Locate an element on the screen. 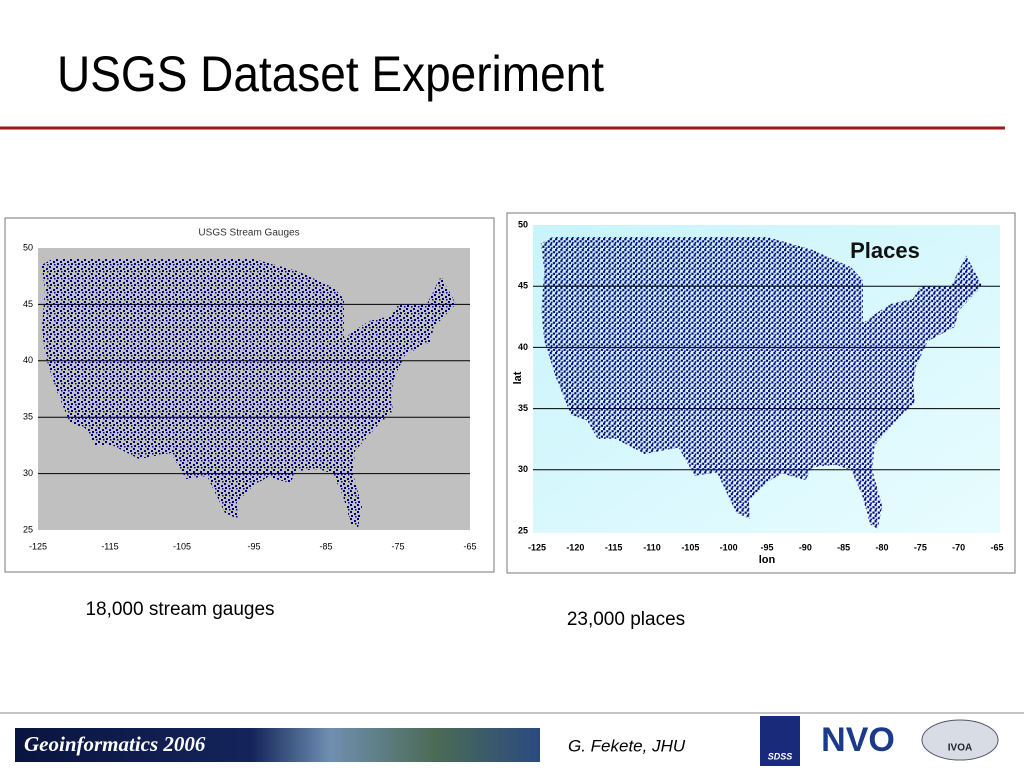  figure-title: USGS Stream Gauges is located at coordinates (248, 233).